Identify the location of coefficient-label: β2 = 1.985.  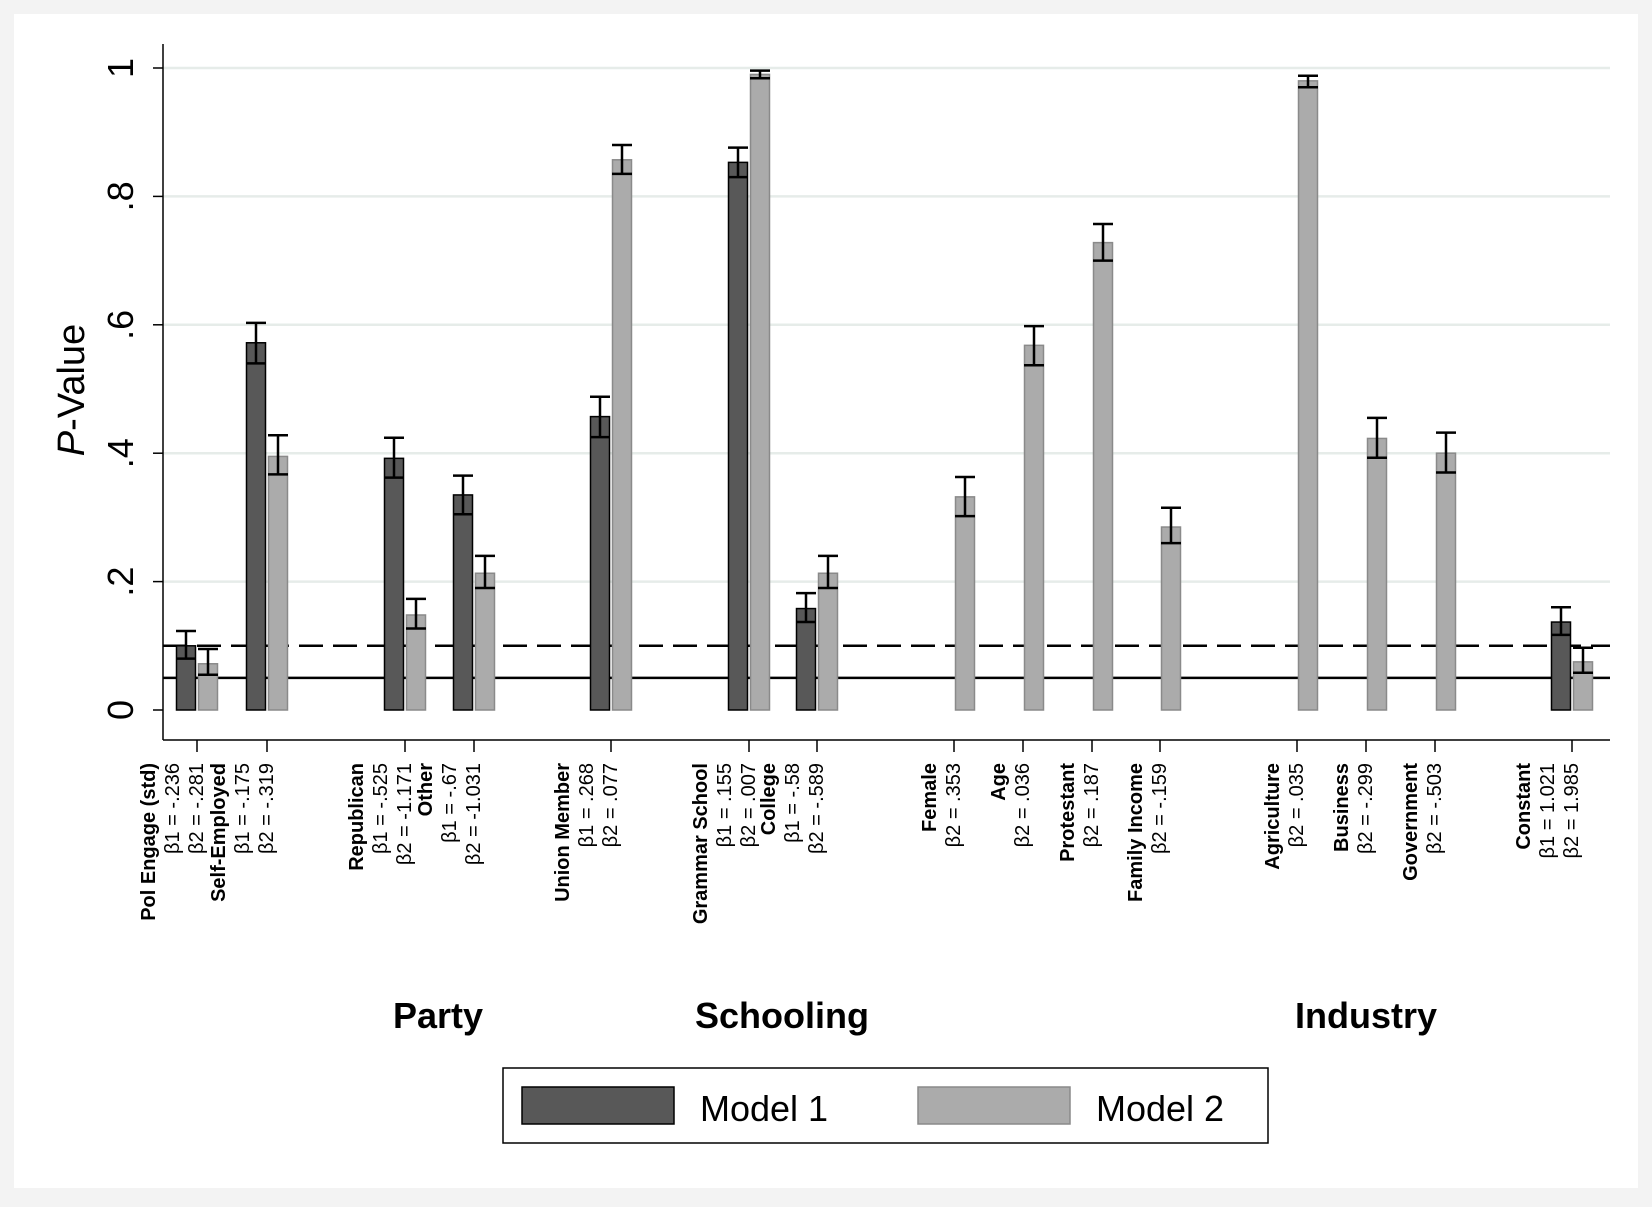
(1572, 810).